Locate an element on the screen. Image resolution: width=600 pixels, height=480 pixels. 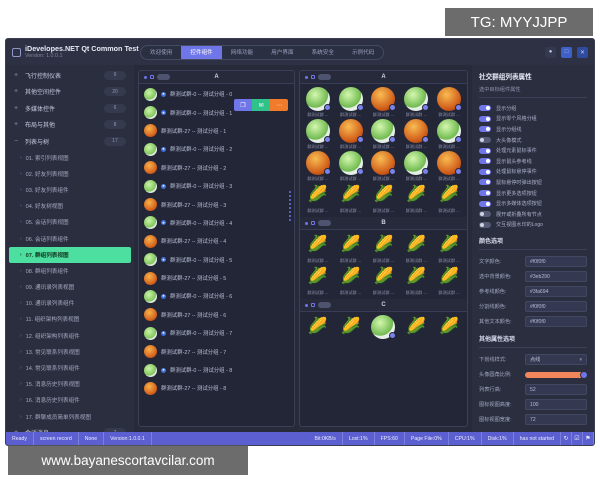
list-item: 群测试群-27 -- 测试分组 - 1 is located at coordinates (216, 131).